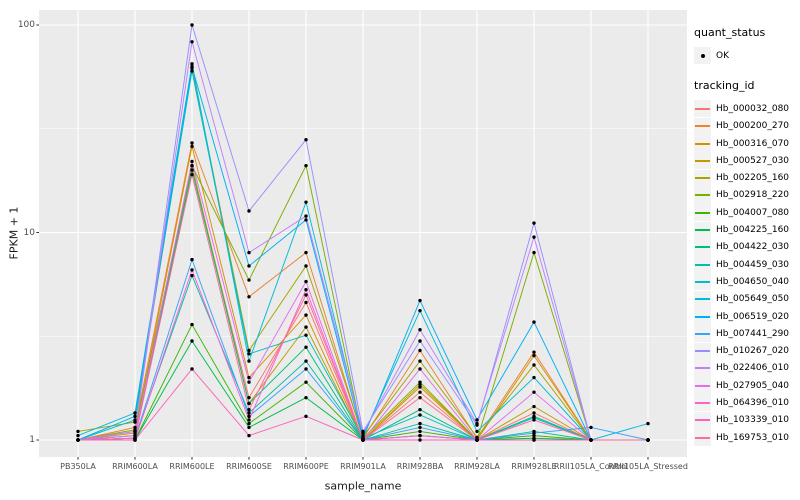  I want to click on legend-item-label: Hb_002205_160, so click(753, 178).